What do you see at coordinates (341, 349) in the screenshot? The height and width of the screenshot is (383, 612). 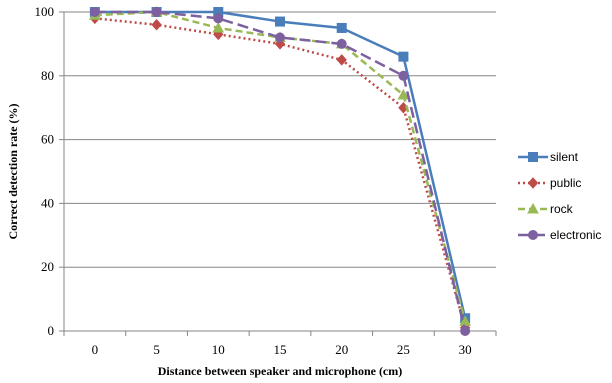 I see `x-tick-label: 20` at bounding box center [341, 349].